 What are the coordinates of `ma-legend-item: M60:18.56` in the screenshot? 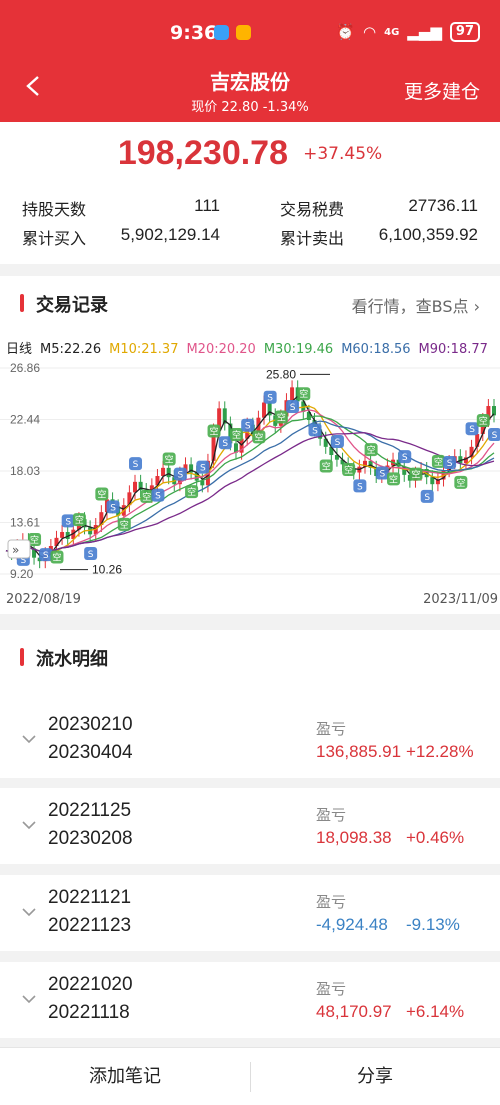 It's located at (376, 349).